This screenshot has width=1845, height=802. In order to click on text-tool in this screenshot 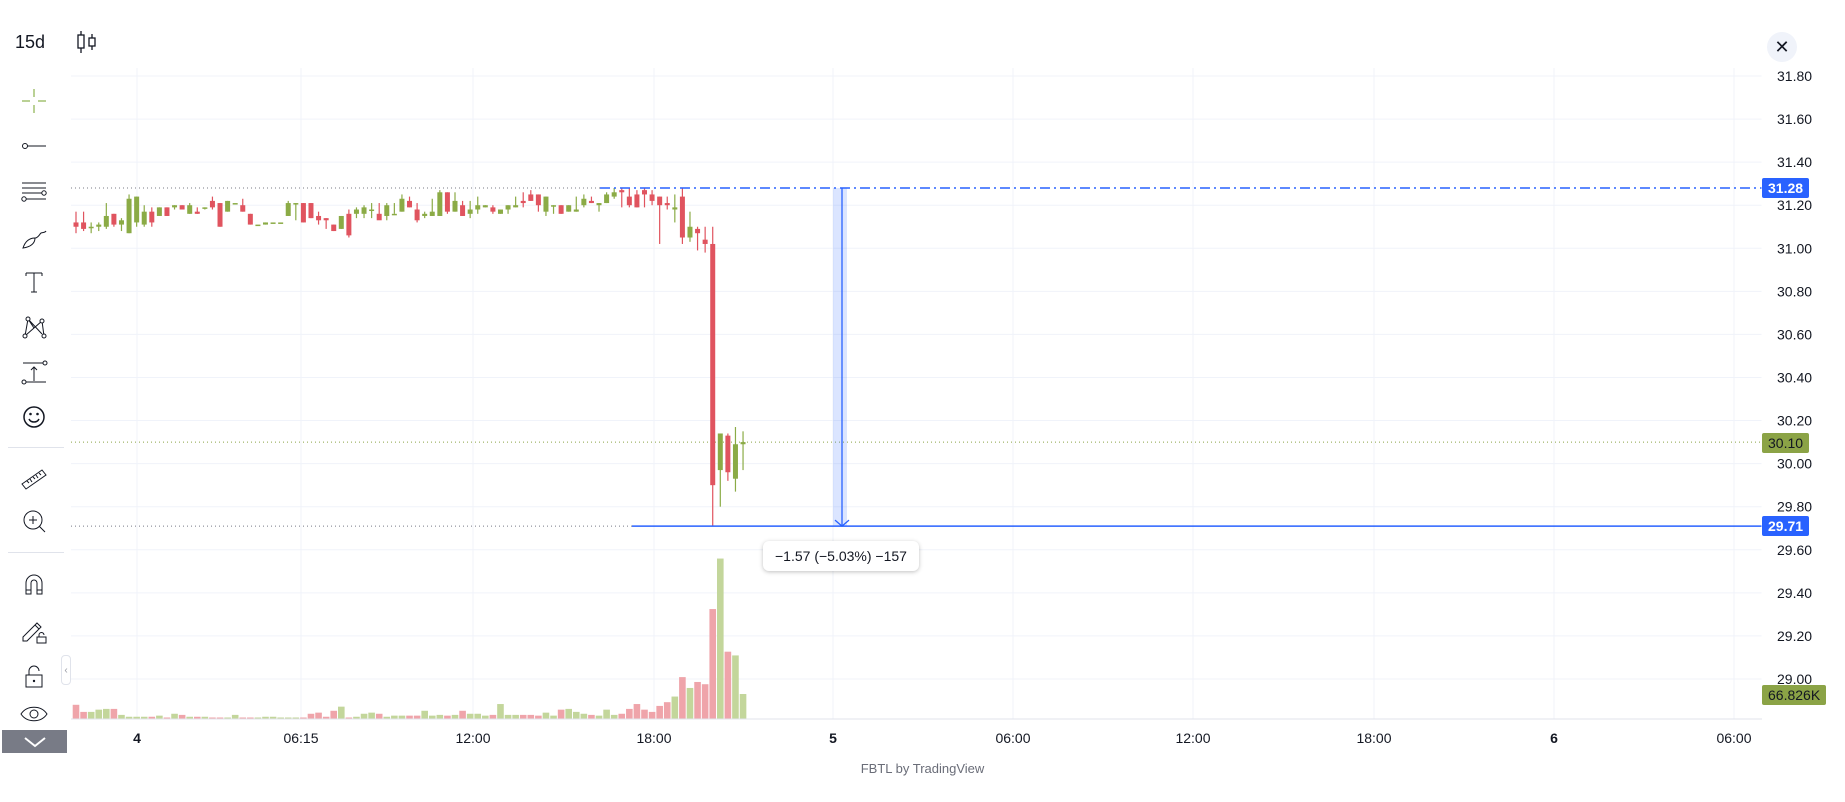, I will do `click(34, 282)`.